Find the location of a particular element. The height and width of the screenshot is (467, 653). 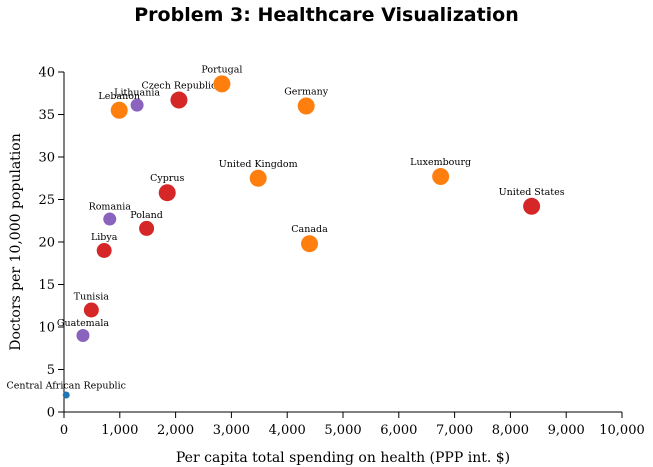

x-tick-label: 5,000 is located at coordinates (342, 430).